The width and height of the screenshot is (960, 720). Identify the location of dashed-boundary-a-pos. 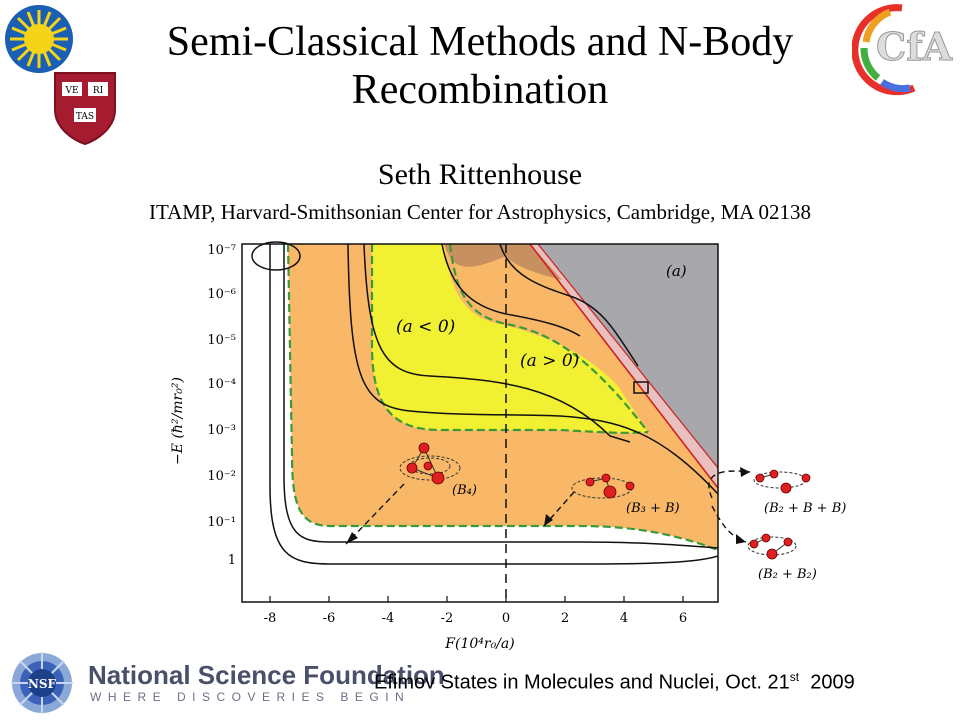
(548, 338).